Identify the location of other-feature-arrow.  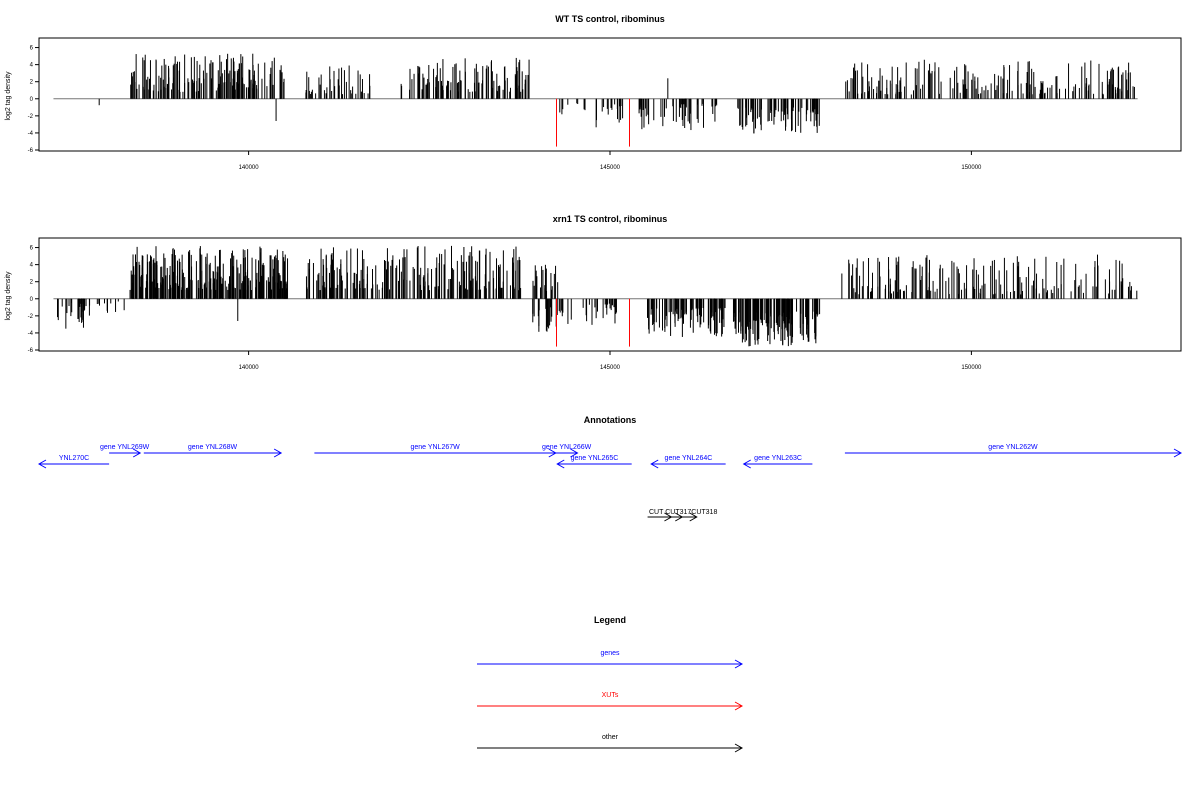
(686, 517).